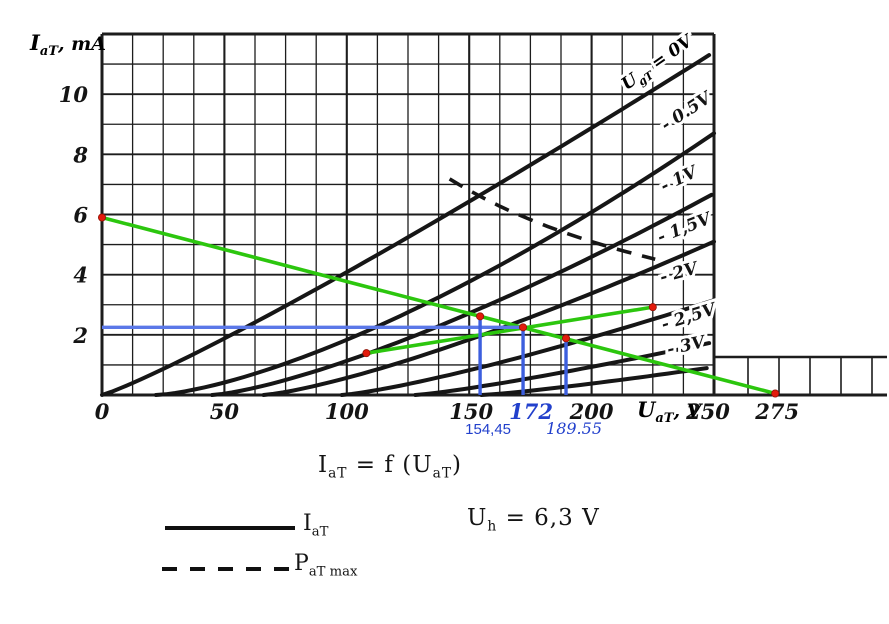 Image resolution: width=889 pixels, height=624 pixels. What do you see at coordinates (594, 381) in the screenshot?
I see `curve-UgT=-3V` at bounding box center [594, 381].